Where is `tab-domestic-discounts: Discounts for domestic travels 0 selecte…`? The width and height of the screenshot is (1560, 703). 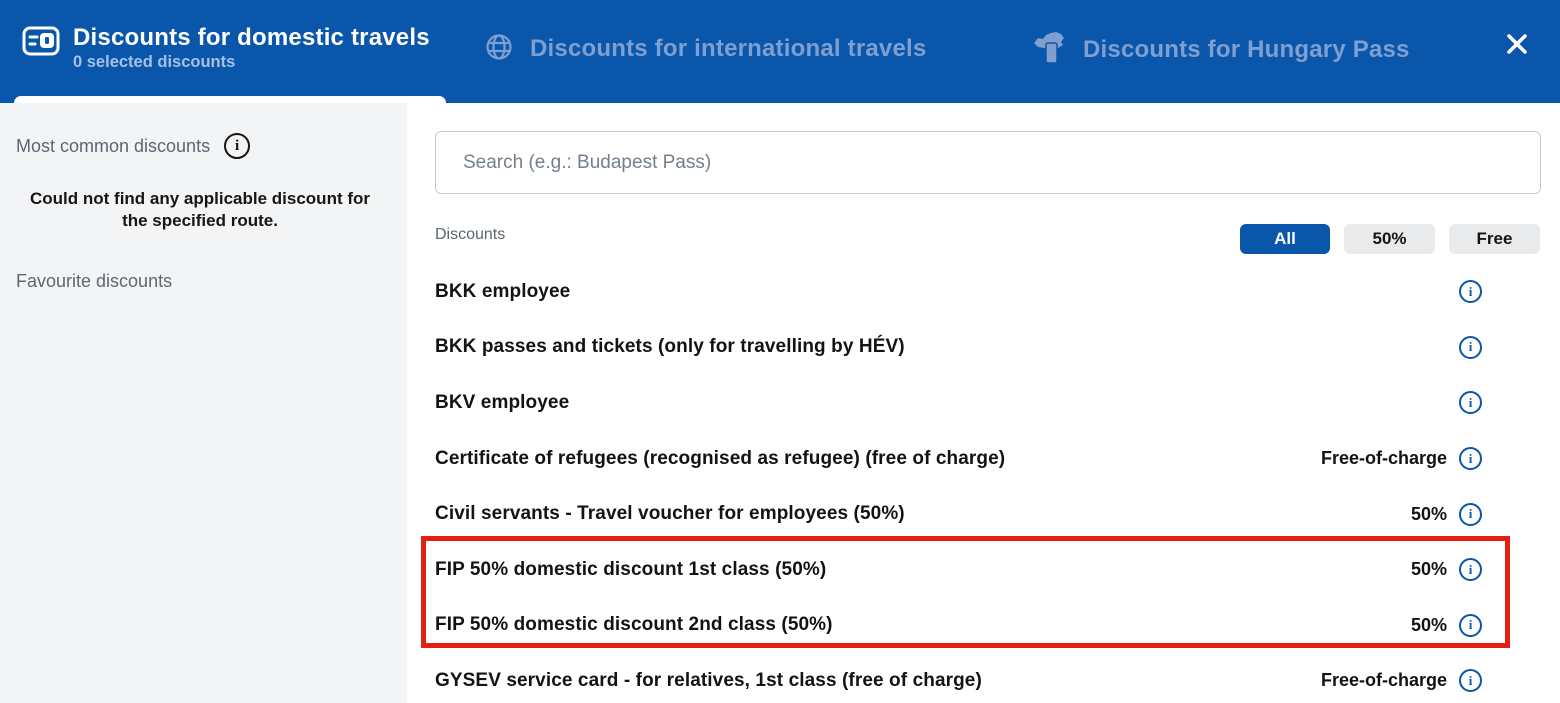
tab-domestic-discounts: Discounts for domestic travels 0 selecte… is located at coordinates (226, 48).